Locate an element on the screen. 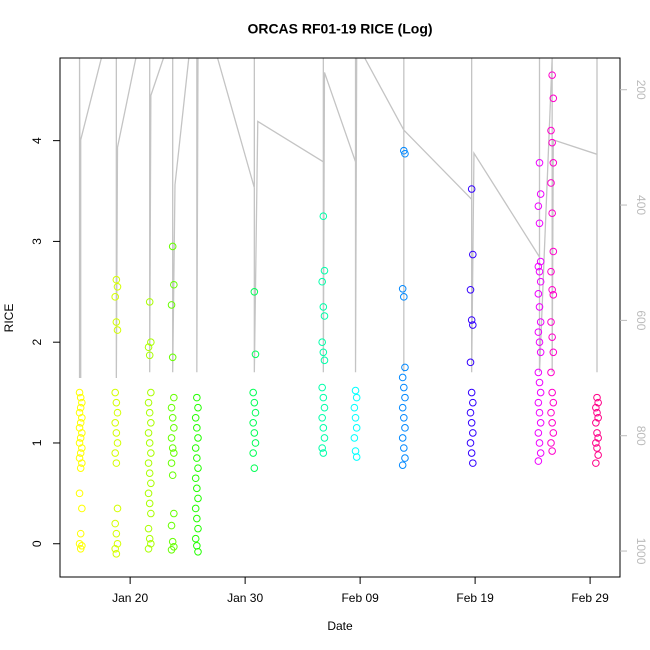  y2-tick-label: 1000 is located at coordinates (641, 551).